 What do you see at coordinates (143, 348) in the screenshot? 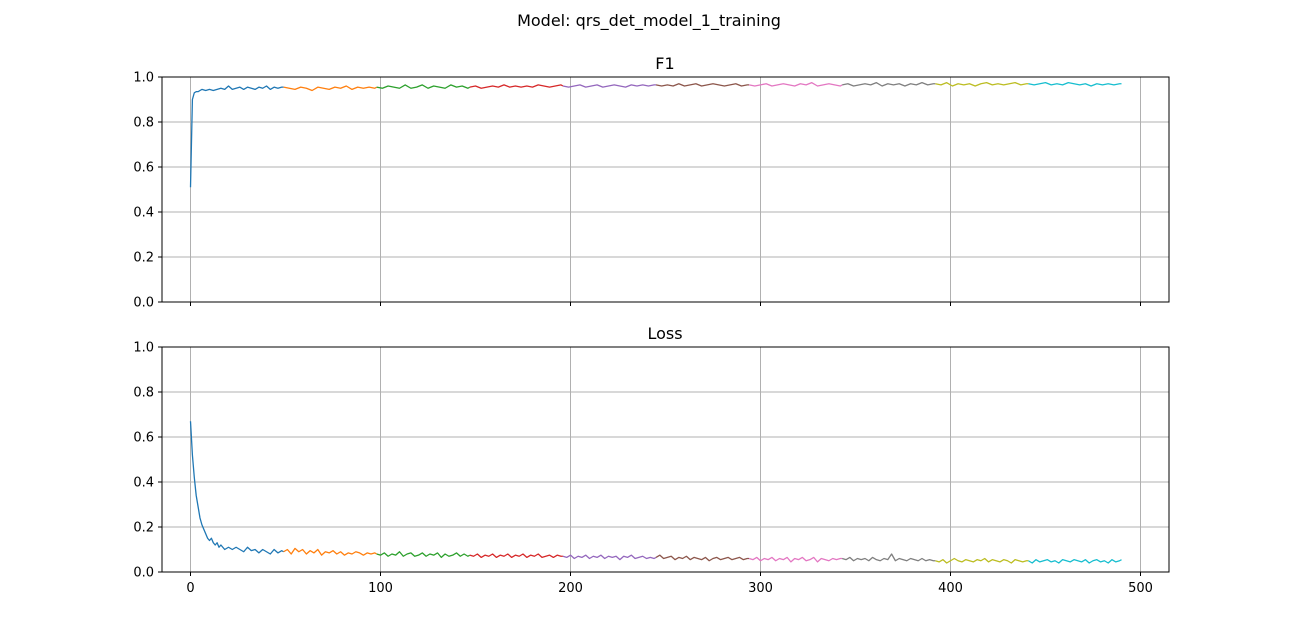
I see `loss-ytick-label: 1.0` at bounding box center [143, 348].